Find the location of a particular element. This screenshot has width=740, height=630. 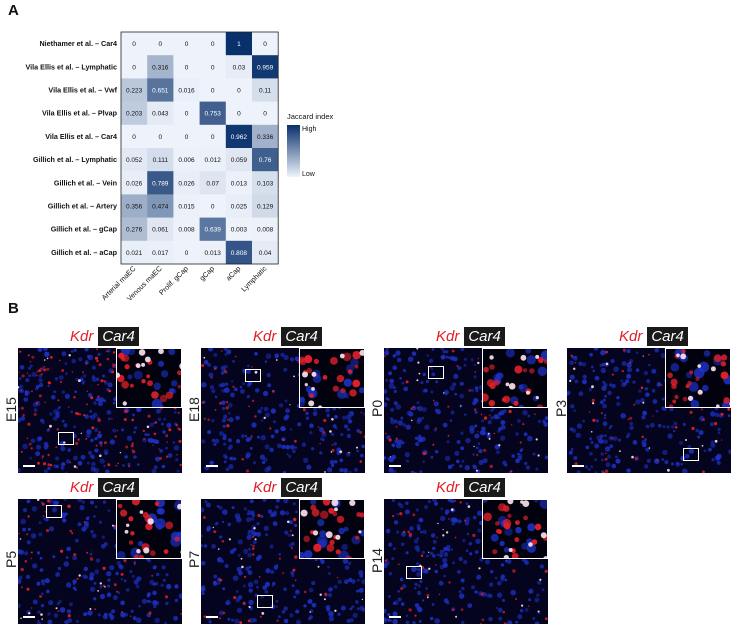

heatmap-row-label: Gillich et al. – Vein is located at coordinates (85, 182).